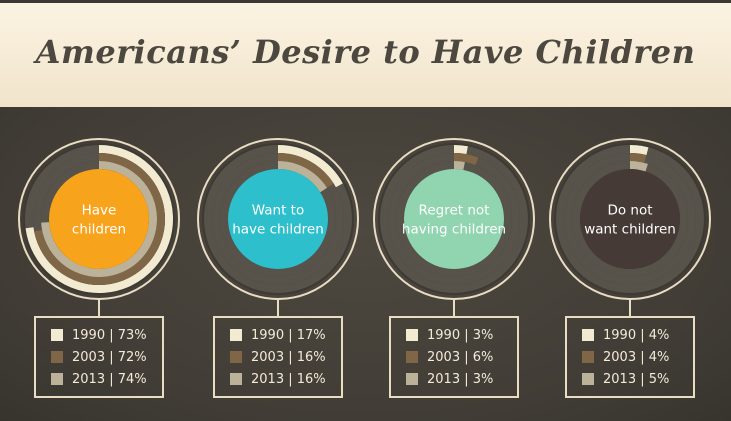 Image resolution: width=731 pixels, height=421 pixels. I want to click on legend-label: 2013 | 74%, so click(109, 379).